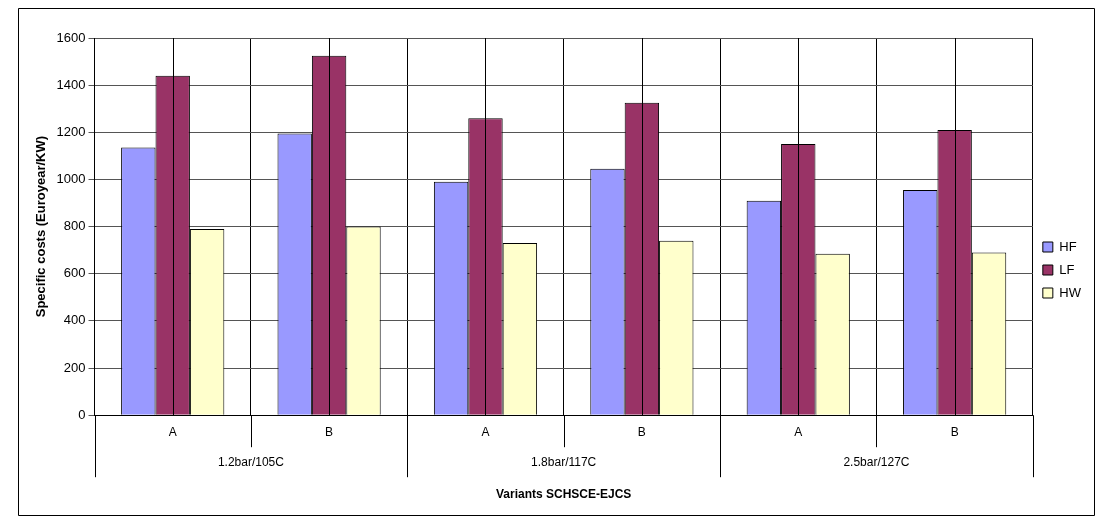  I want to click on text: 1.8bar/117C, so click(564, 461).